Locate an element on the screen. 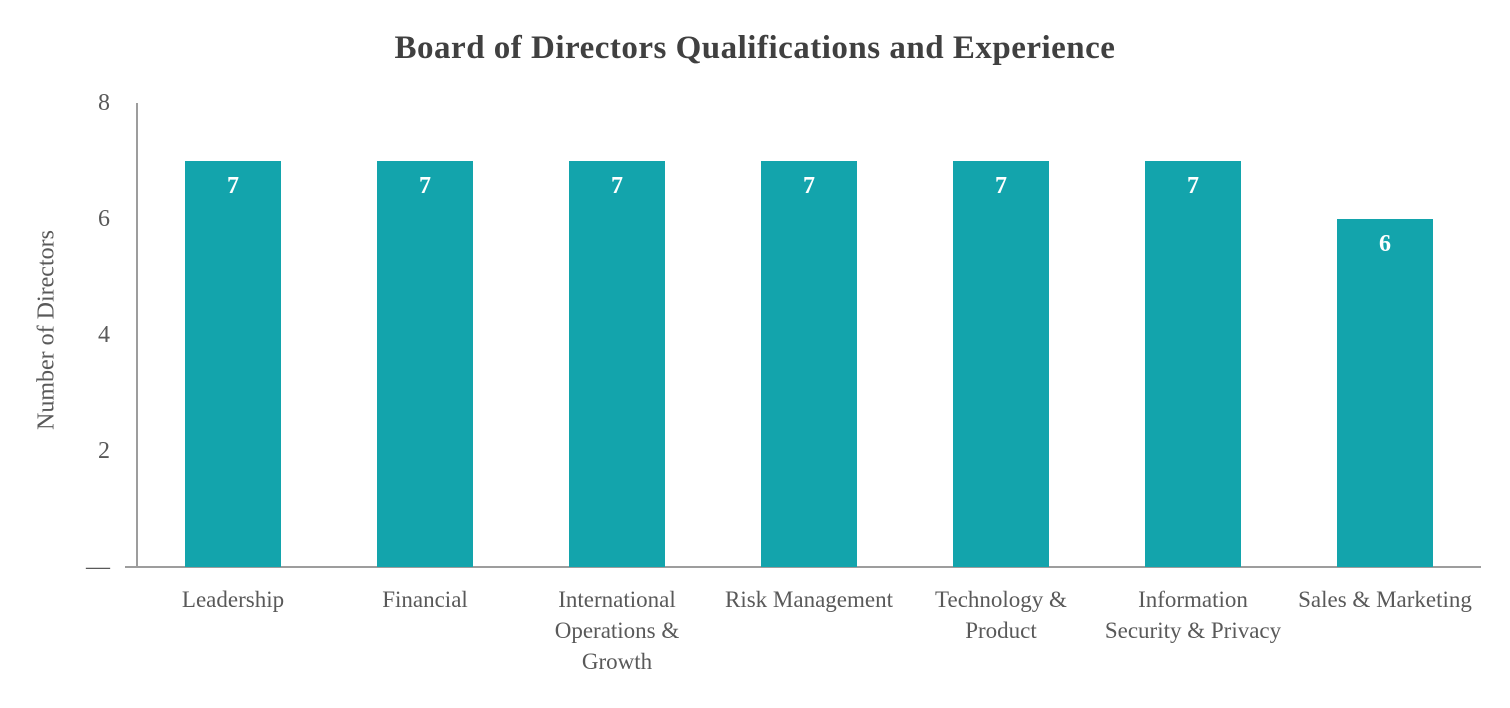 The width and height of the screenshot is (1510, 708). y-tick-label: 6 is located at coordinates (104, 219).